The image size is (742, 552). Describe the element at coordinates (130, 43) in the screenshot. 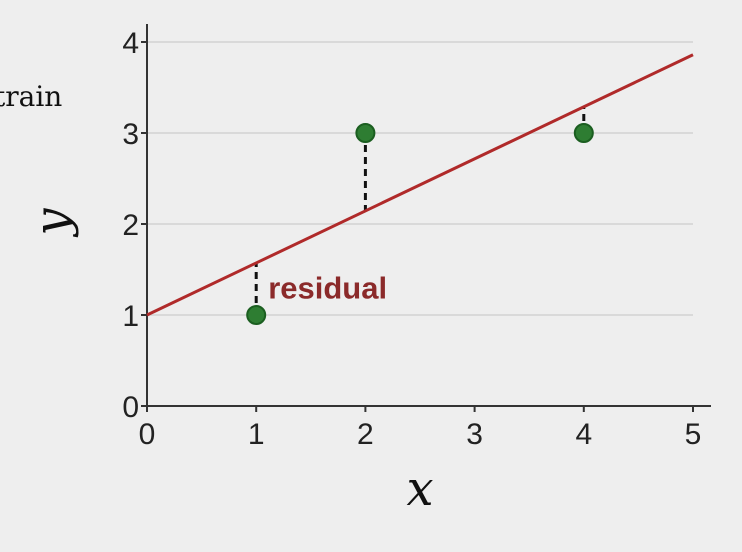

I see `y-tick-label-4: 4` at that location.